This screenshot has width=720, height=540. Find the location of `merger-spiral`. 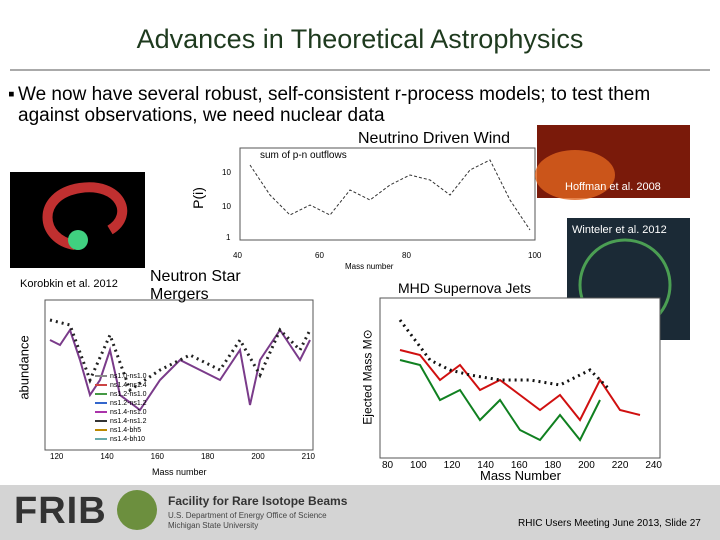

merger-spiral is located at coordinates (85, 216).